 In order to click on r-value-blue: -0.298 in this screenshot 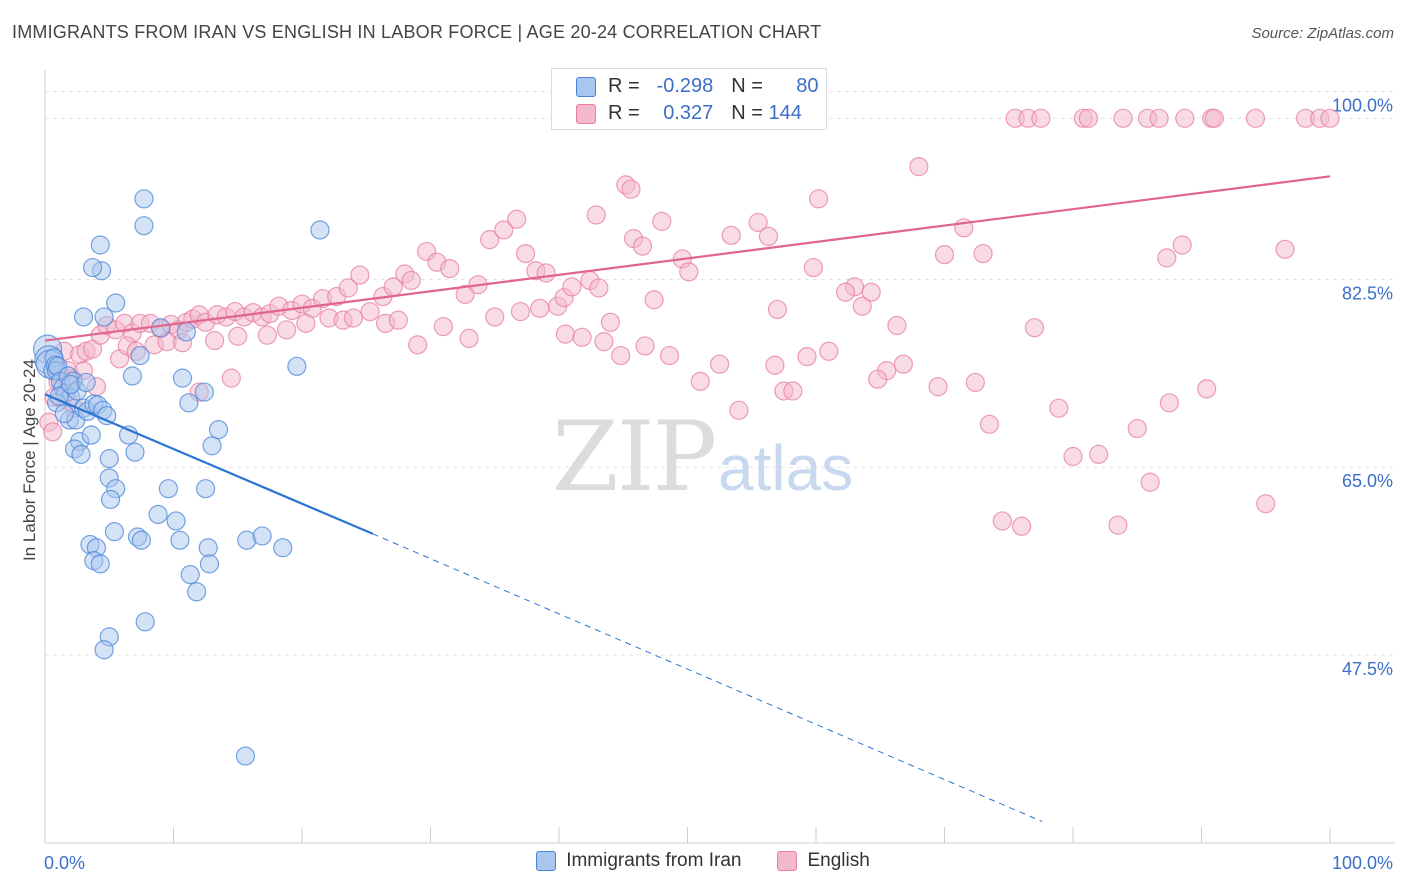, I will do `click(685, 86)`.